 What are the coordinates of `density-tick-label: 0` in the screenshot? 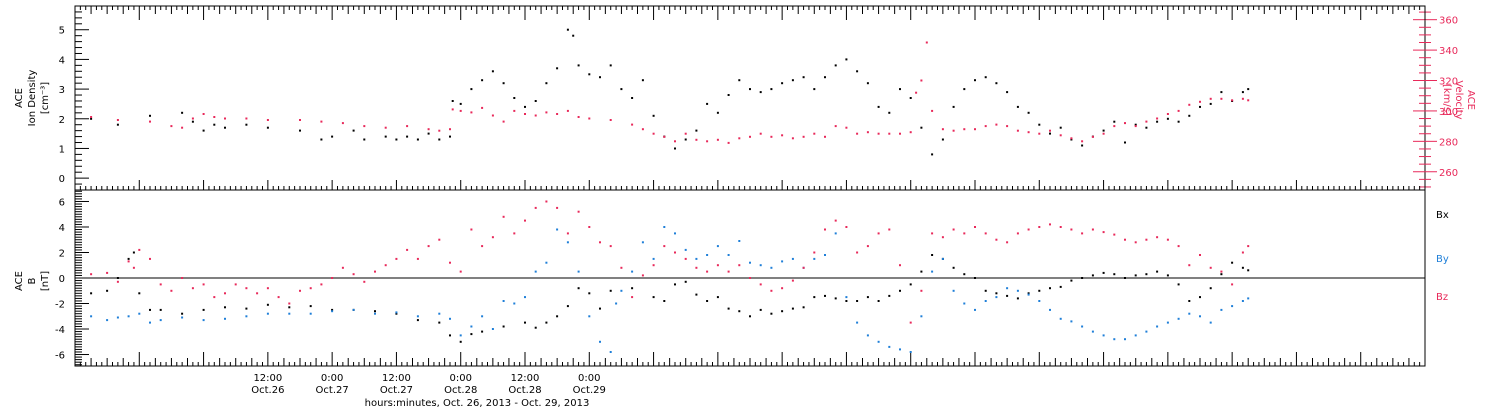 It's located at (62, 179).